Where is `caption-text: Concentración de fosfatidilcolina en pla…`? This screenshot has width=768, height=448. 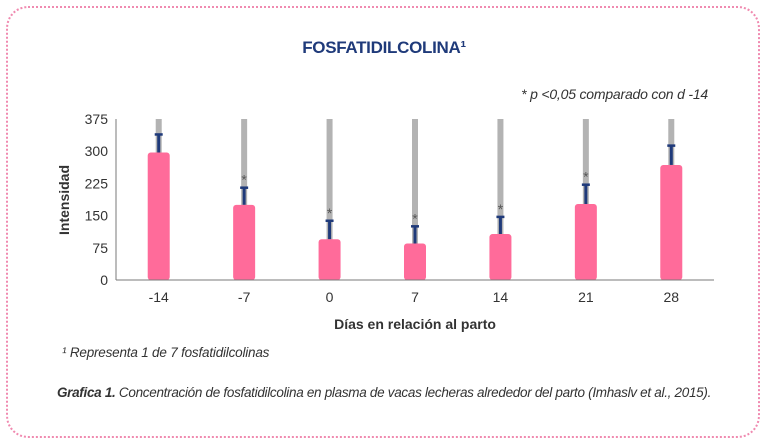 caption-text: Concentración de fosfatidilcolina en pla… is located at coordinates (413, 392).